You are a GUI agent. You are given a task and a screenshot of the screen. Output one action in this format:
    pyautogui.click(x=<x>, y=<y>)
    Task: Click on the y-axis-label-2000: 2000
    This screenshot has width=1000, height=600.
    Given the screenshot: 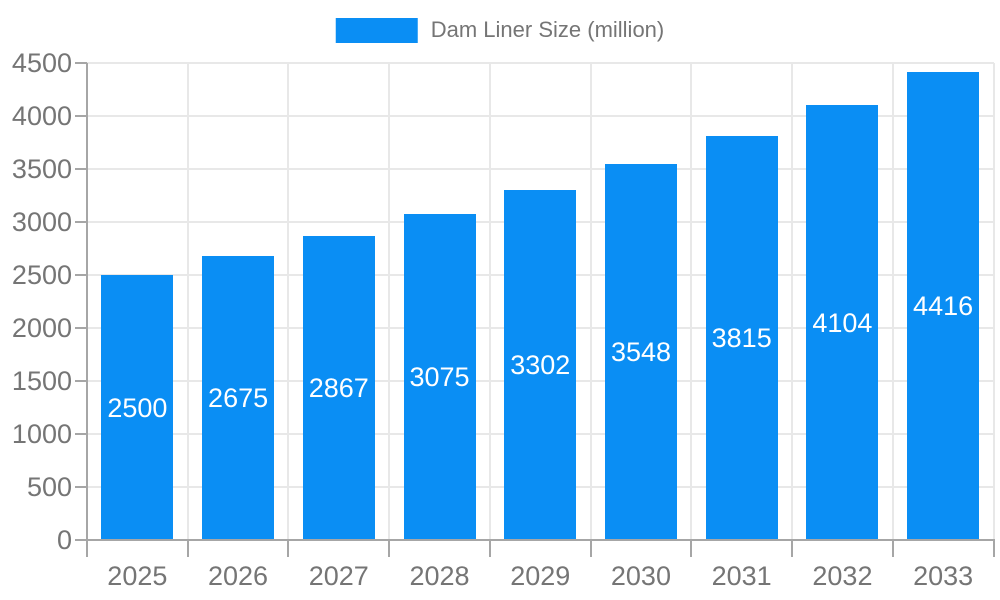 What is the action you would take?
    pyautogui.click(x=41, y=328)
    